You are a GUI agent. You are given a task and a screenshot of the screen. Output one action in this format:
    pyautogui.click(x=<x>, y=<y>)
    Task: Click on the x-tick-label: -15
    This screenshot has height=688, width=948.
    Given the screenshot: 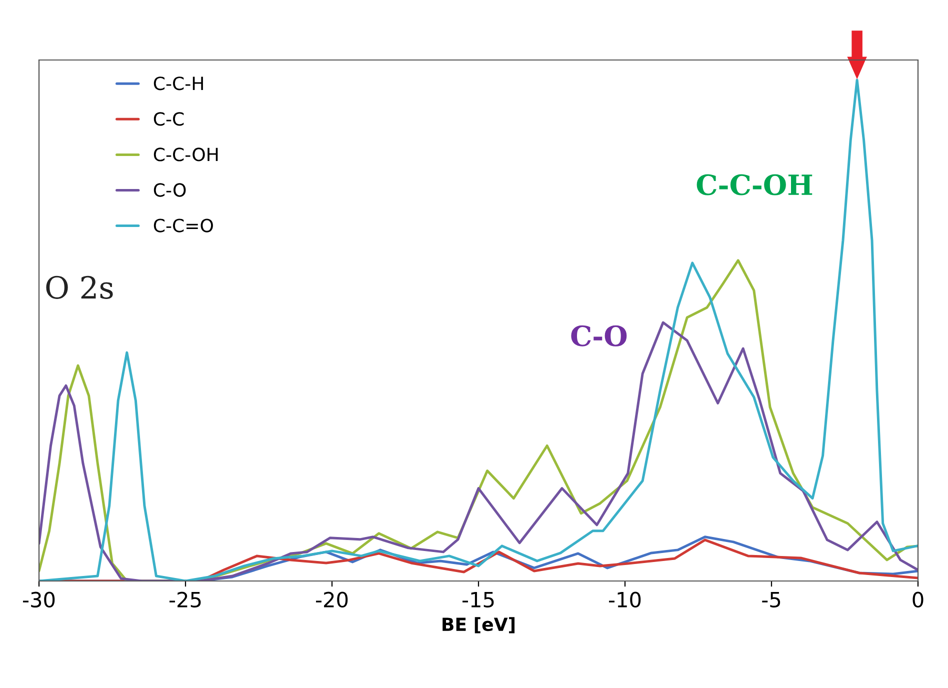 What is the action you would take?
    pyautogui.click(x=478, y=600)
    